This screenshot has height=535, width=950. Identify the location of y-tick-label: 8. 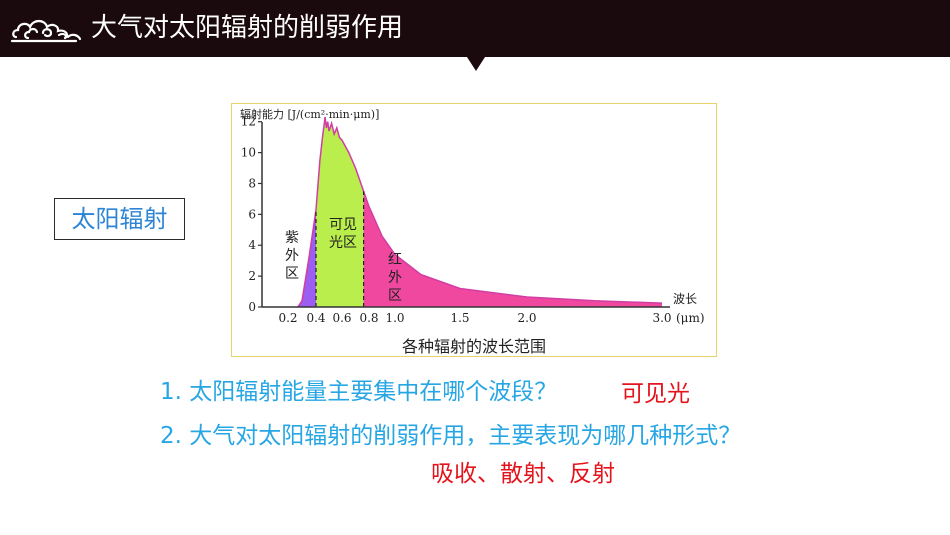
(252, 183).